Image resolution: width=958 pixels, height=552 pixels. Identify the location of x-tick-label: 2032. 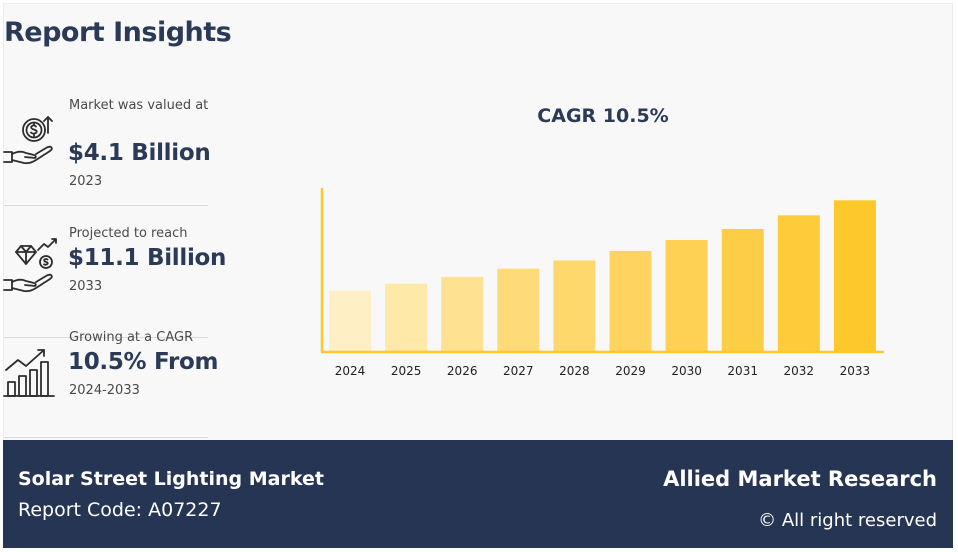
(799, 371).